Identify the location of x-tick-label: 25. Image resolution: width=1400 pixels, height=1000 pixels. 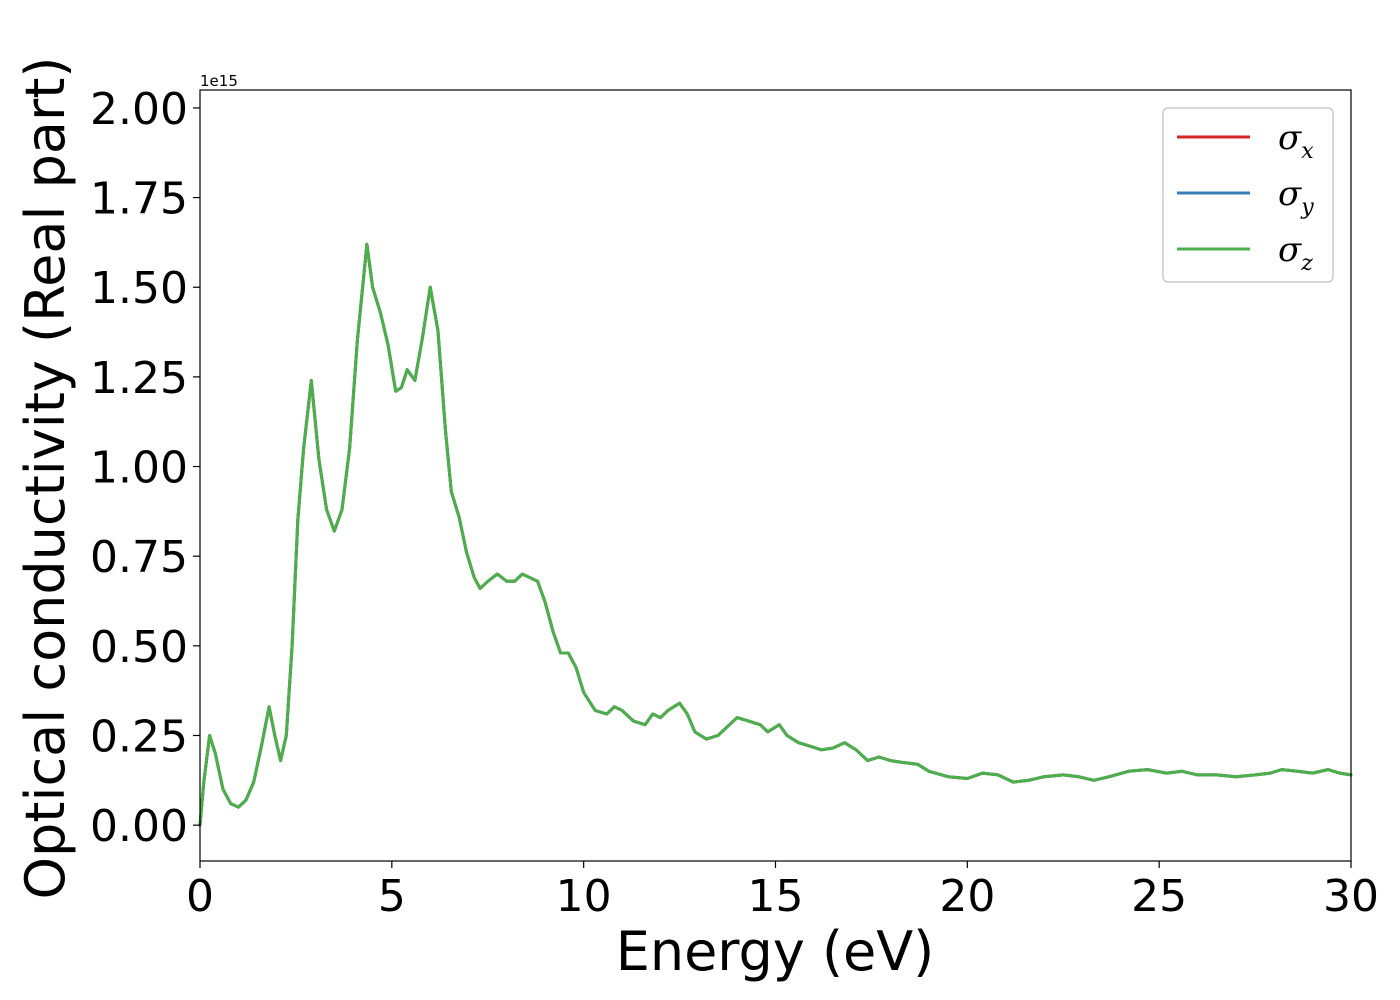
(1159, 896).